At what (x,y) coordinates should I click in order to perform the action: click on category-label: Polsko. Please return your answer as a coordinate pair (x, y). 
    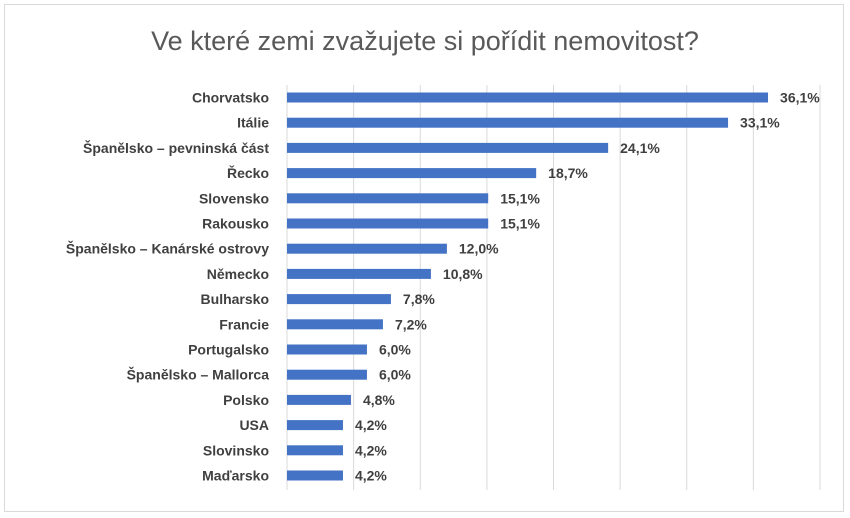
    Looking at the image, I should click on (246, 400).